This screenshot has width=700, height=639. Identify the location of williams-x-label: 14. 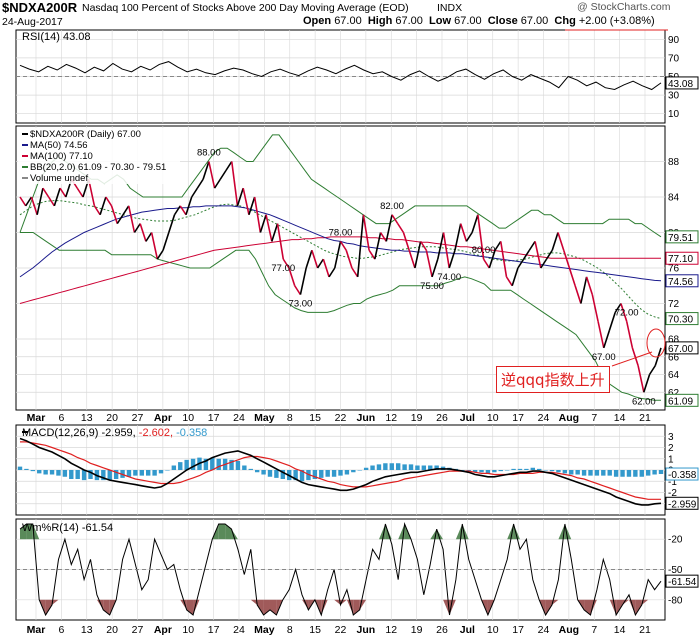
(620, 630).